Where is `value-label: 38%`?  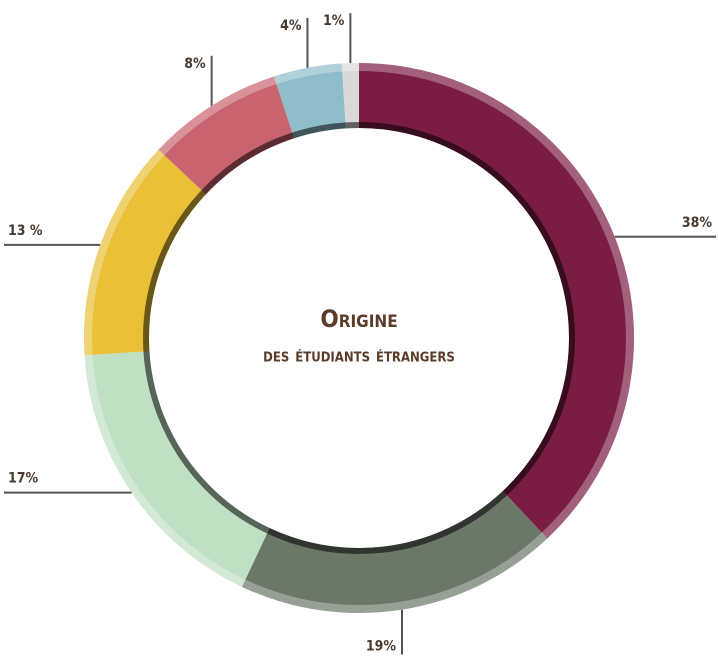 value-label: 38% is located at coordinates (697, 223).